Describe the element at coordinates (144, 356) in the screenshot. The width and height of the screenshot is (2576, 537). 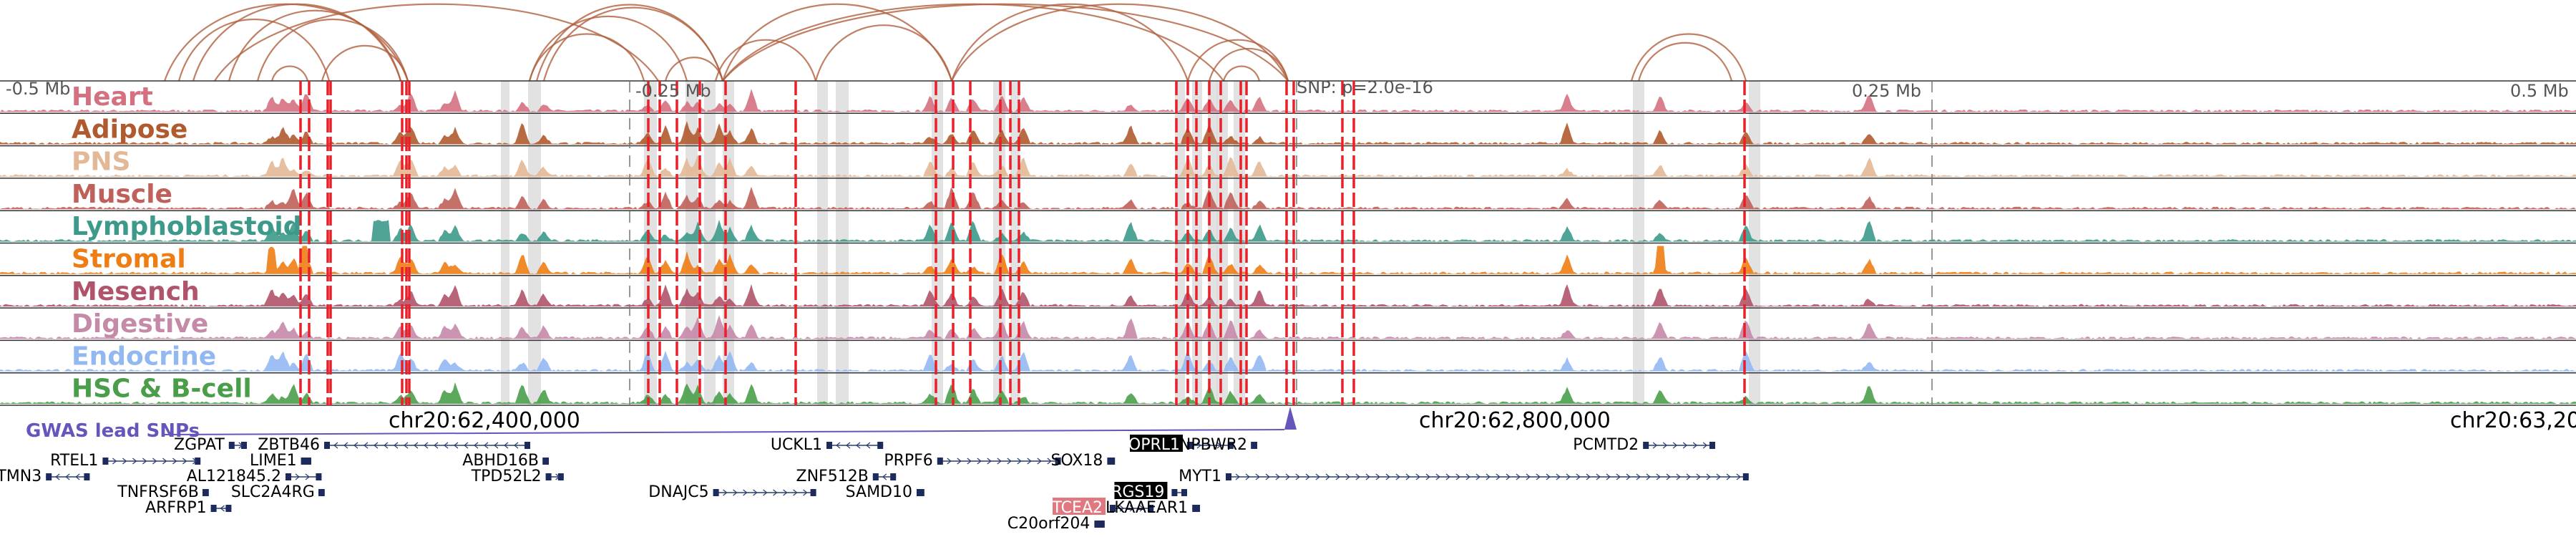
I see `track-label-endocrine: Endocrine` at that location.